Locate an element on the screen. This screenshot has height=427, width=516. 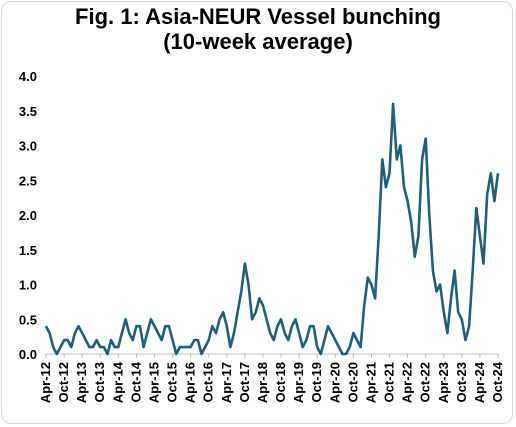
x-tick-label: Oct-22 is located at coordinates (425, 382).